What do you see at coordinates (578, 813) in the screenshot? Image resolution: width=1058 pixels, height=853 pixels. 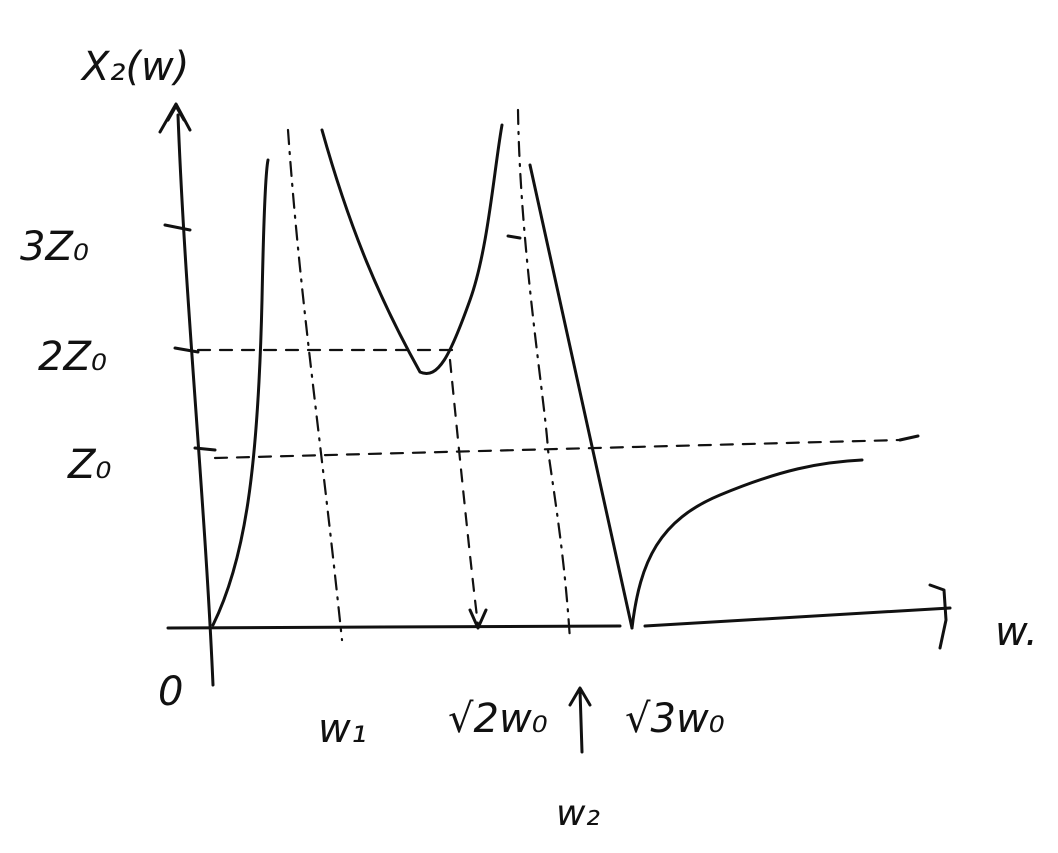 I see `w2-label: w₂` at bounding box center [578, 813].